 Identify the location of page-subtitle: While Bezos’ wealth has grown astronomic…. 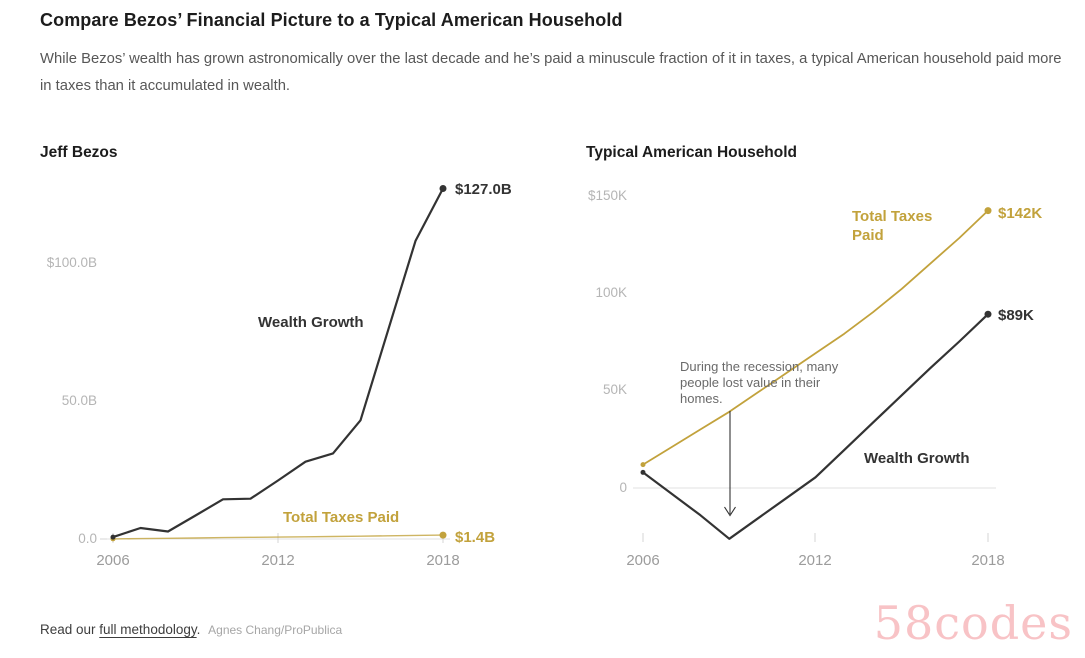
(551, 72).